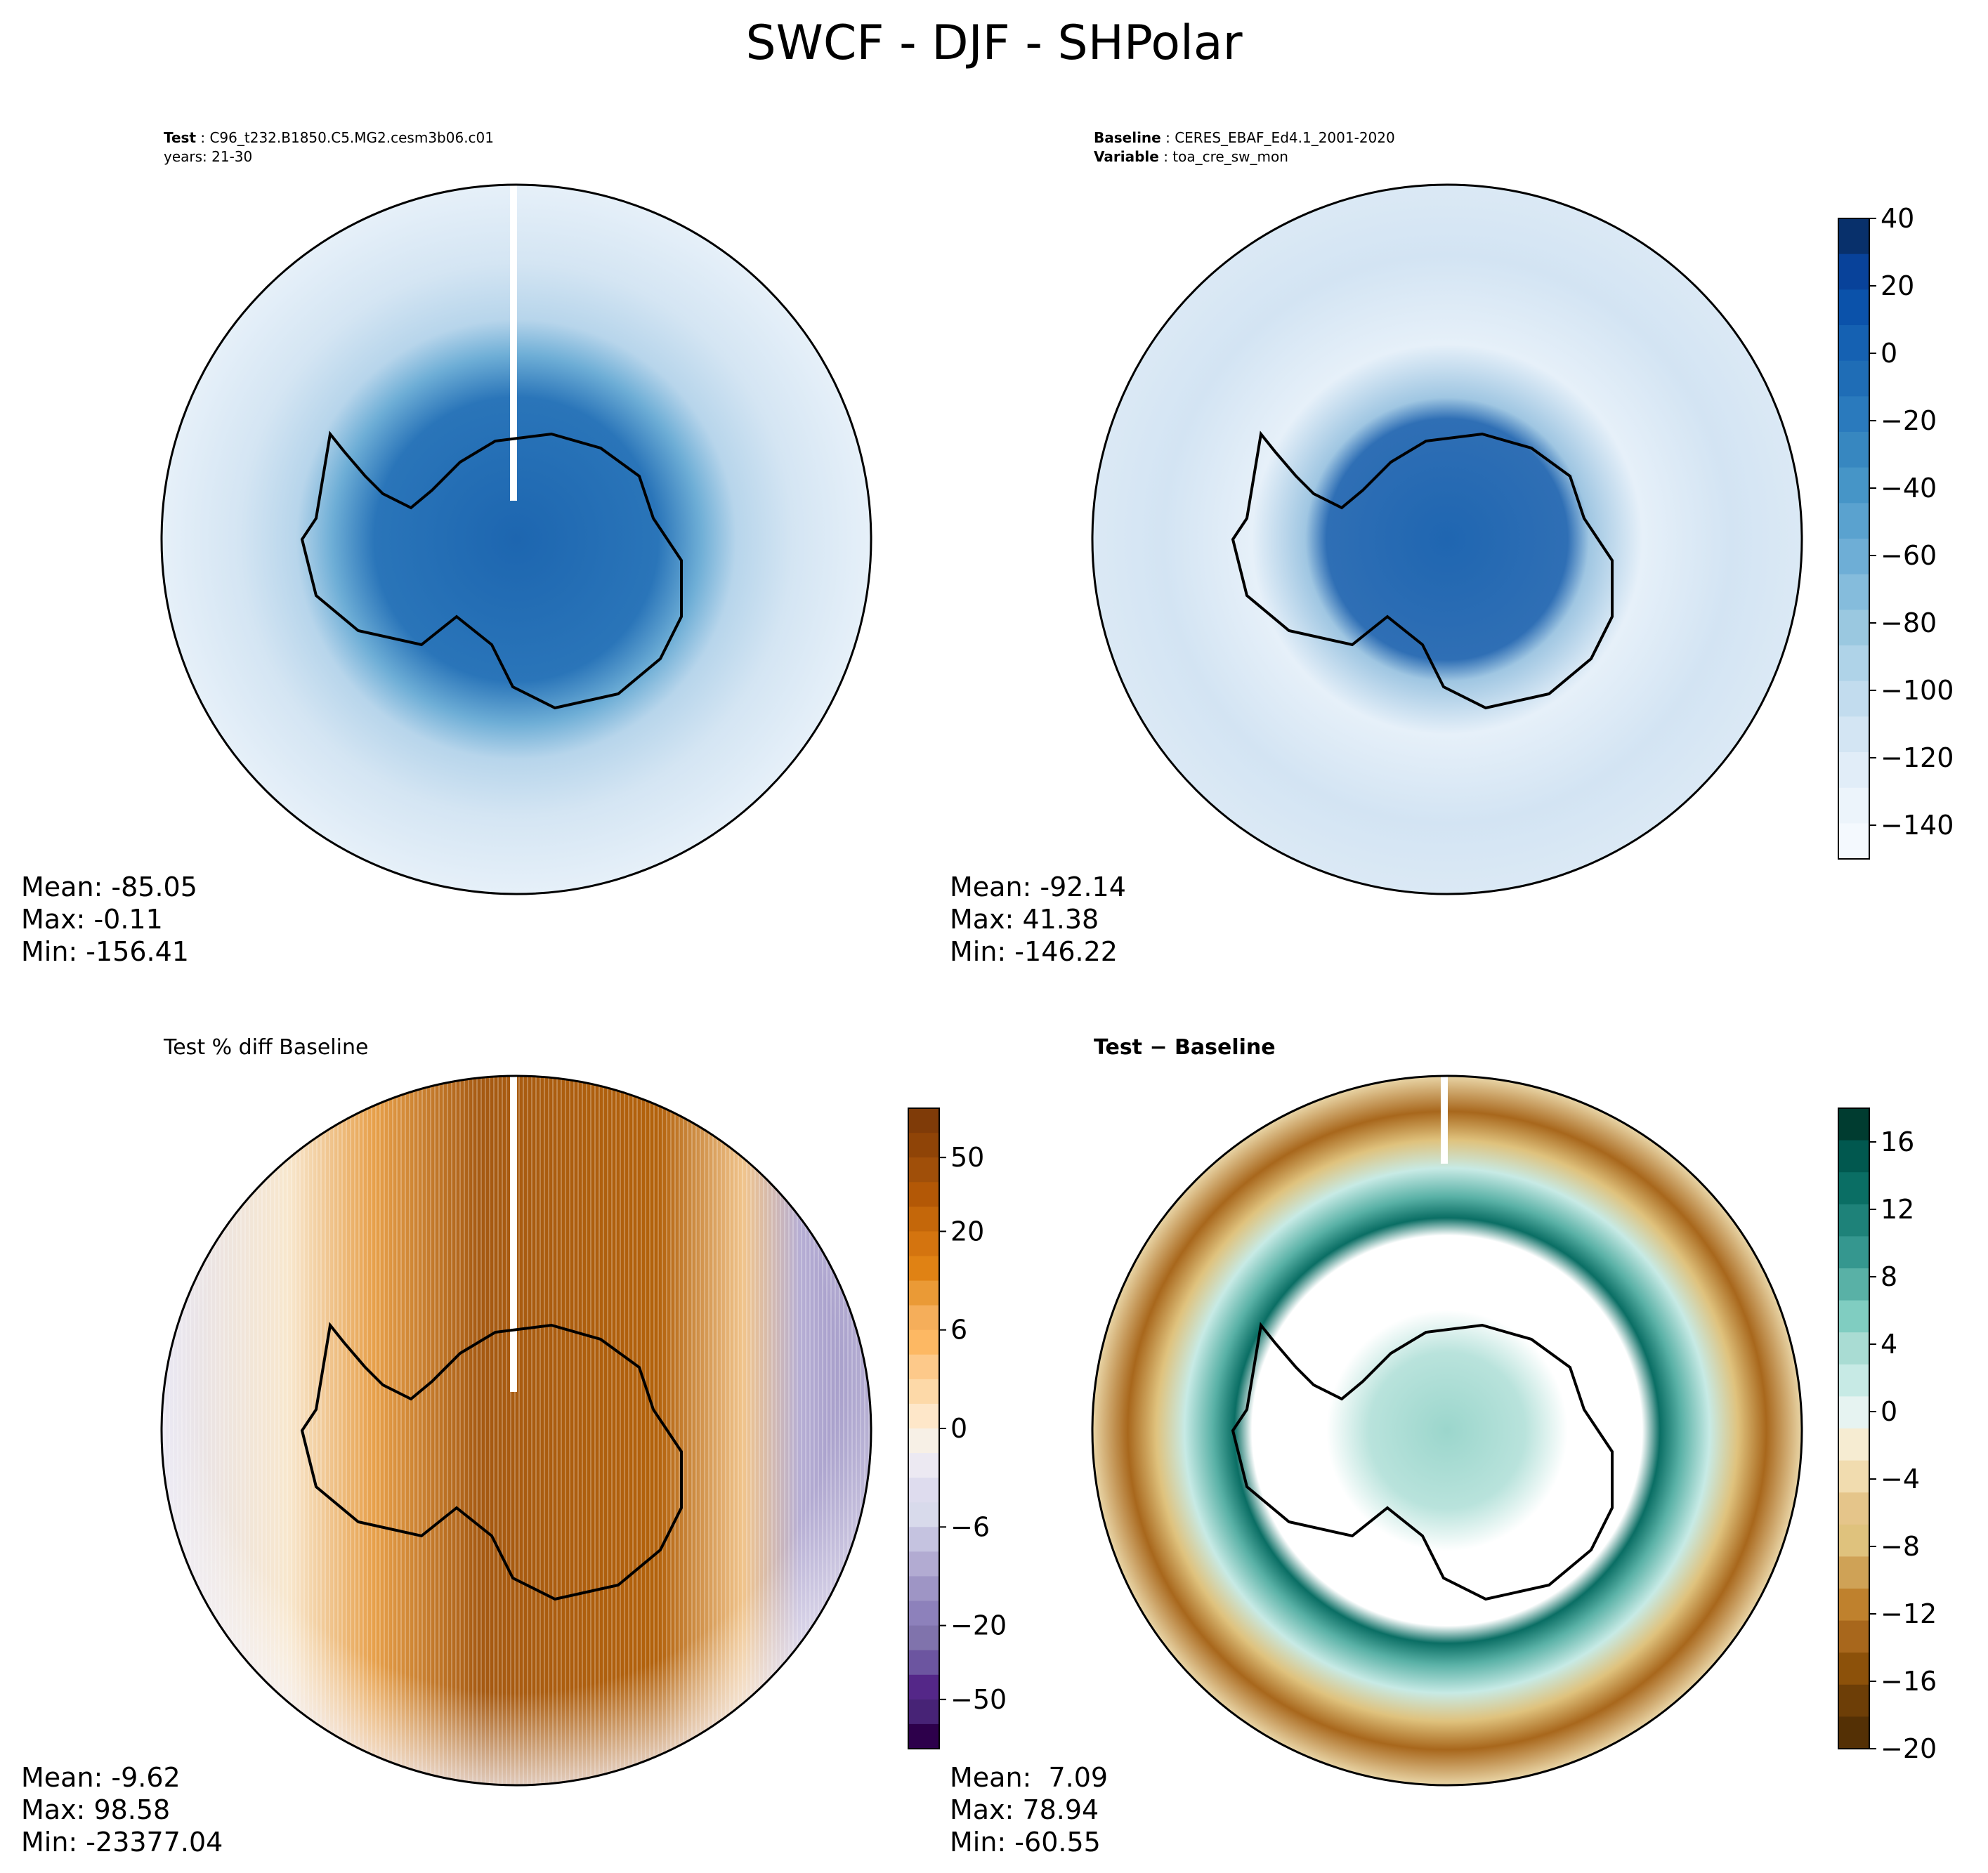 This screenshot has height=1873, width=1988. Describe the element at coordinates (1897, 1141) in the screenshot. I see `diff-colorbar-tick-label: 16` at that location.